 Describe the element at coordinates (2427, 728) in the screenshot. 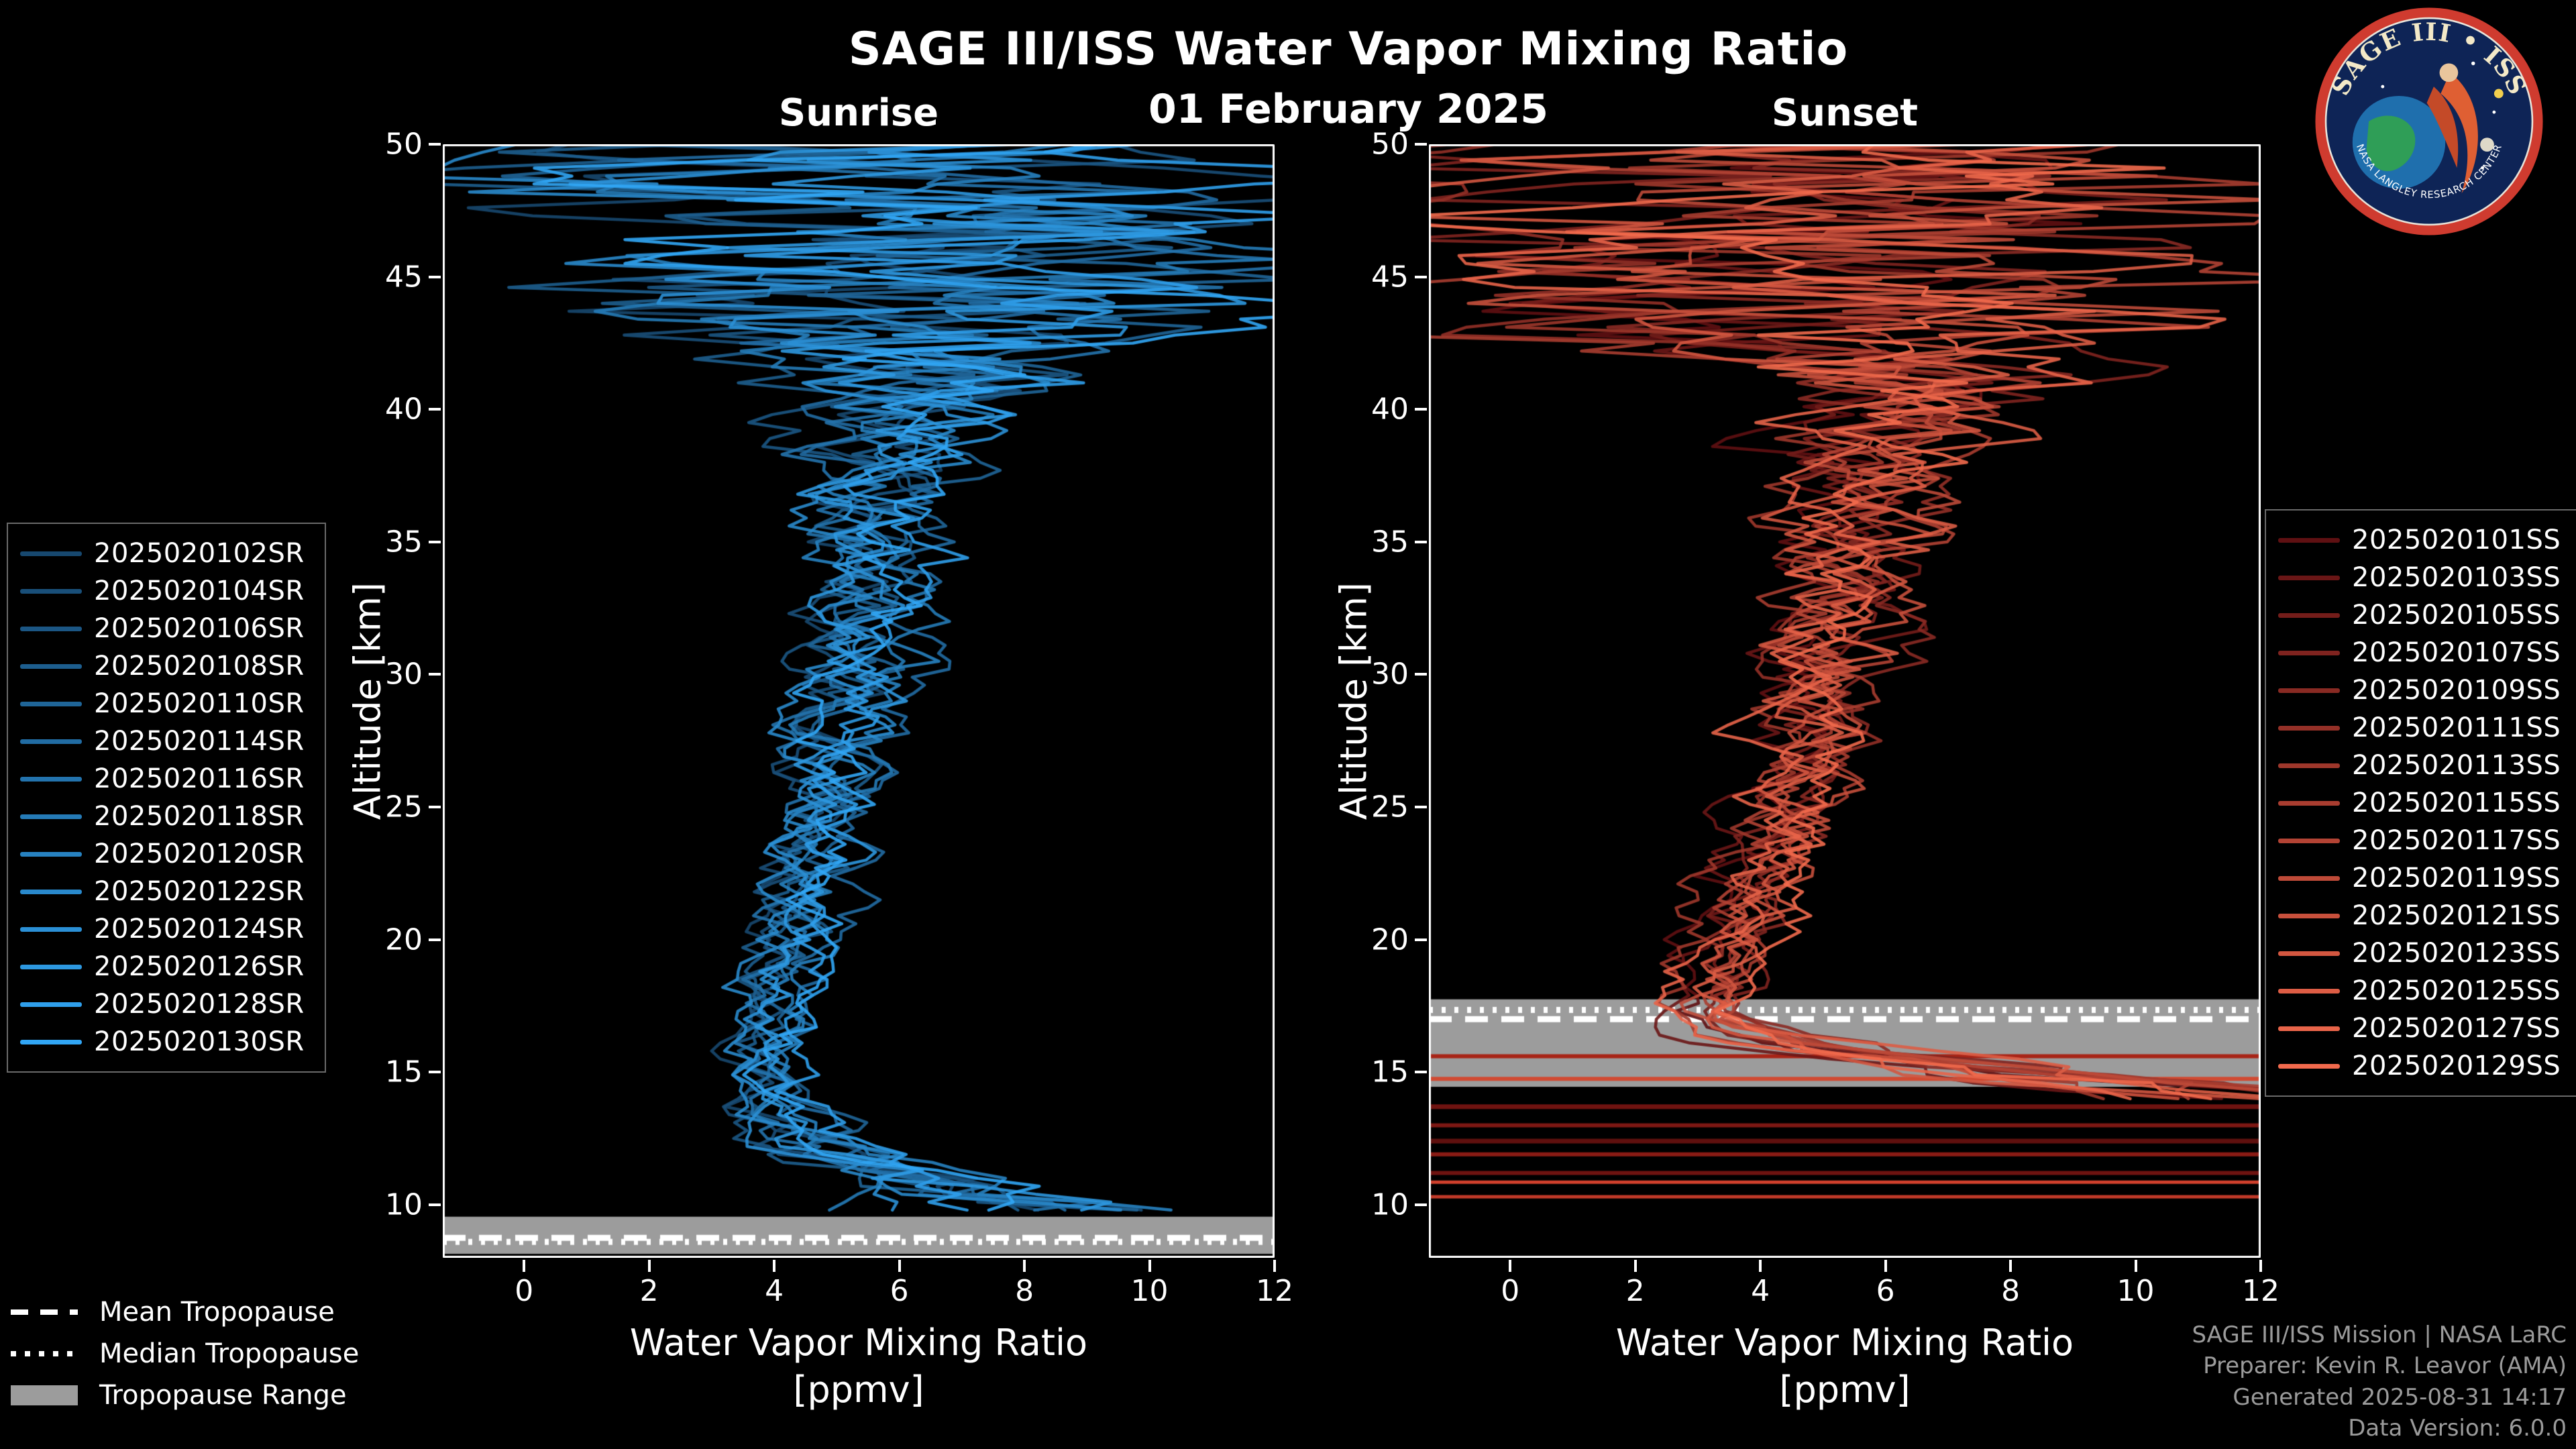

I see `legend-item: 2025020111SS` at that location.